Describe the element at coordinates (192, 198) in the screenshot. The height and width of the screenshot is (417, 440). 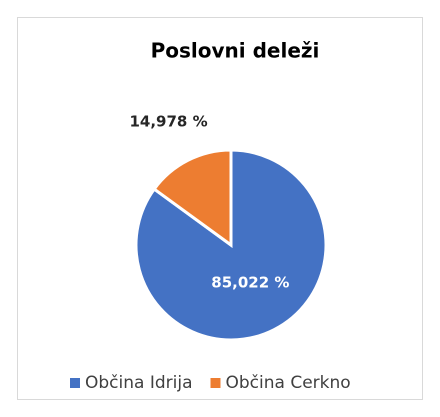
I see `pie-slice` at that location.